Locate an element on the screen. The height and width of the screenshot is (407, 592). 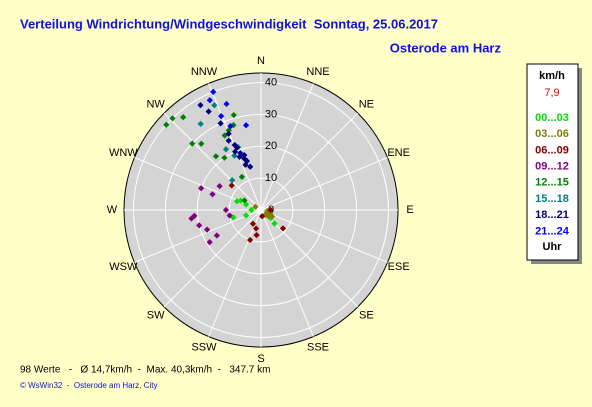
ring is located at coordinates (261, 210).